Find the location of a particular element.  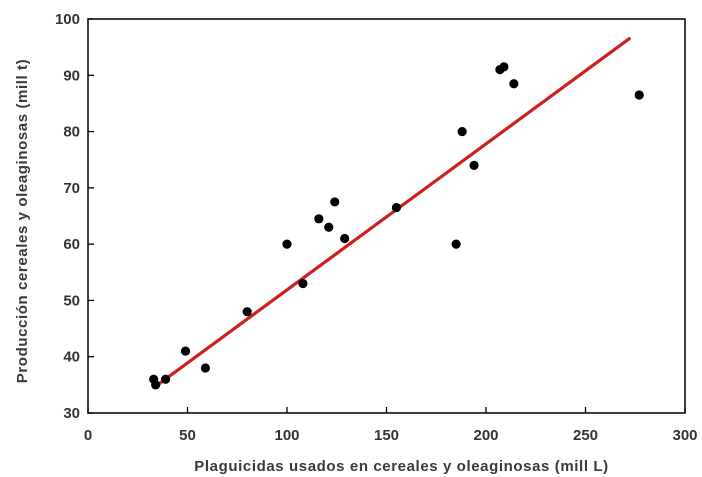

y-tick-label: 80 is located at coordinates (71, 132).